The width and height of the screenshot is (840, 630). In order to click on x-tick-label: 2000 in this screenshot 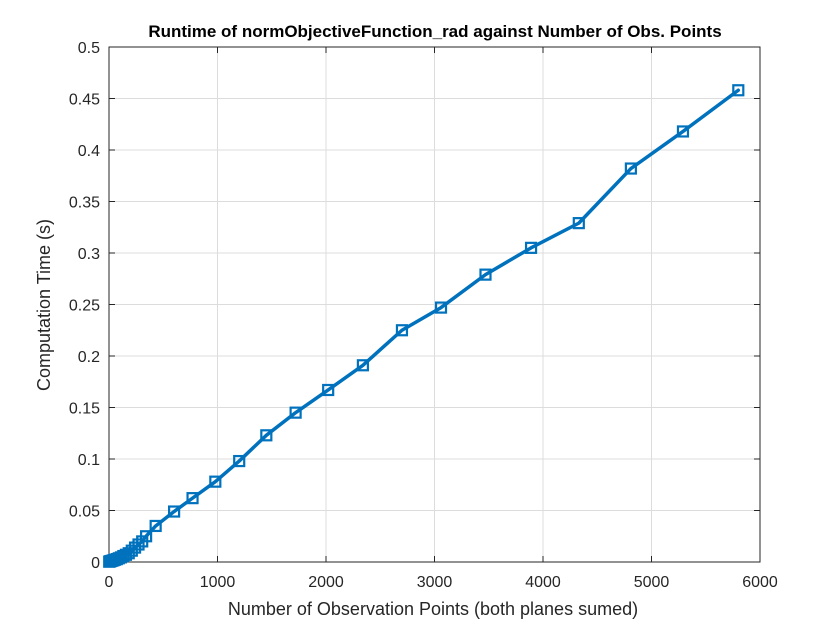, I will do `click(326, 582)`.